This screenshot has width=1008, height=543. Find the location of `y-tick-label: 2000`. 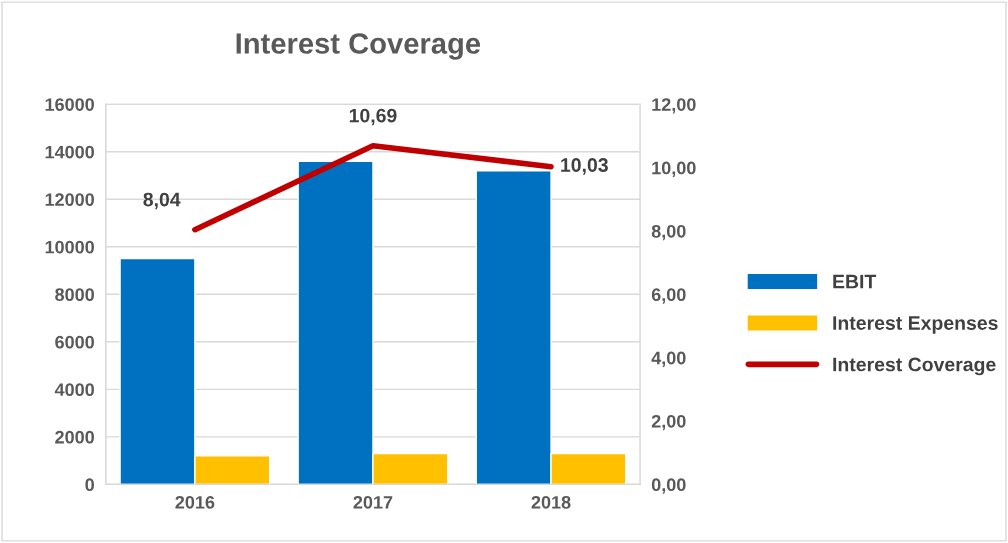

y-tick-label: 2000 is located at coordinates (74, 437).